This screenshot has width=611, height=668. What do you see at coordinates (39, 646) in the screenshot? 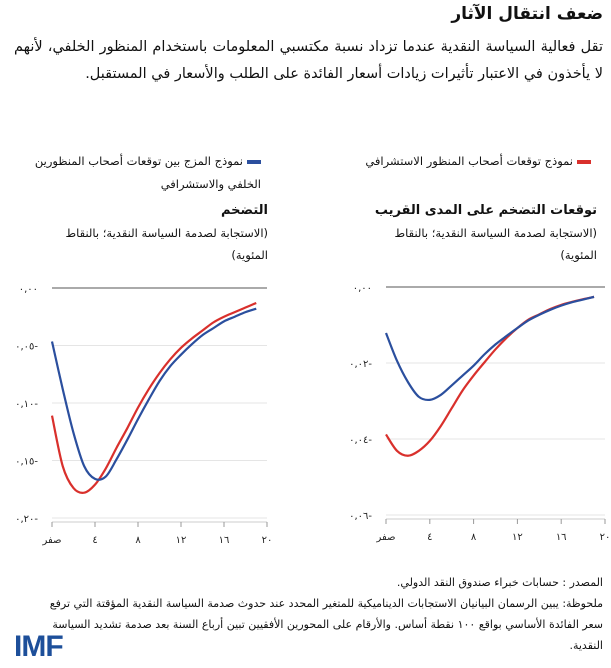
I see `imf-logo: IMF` at bounding box center [39, 646].